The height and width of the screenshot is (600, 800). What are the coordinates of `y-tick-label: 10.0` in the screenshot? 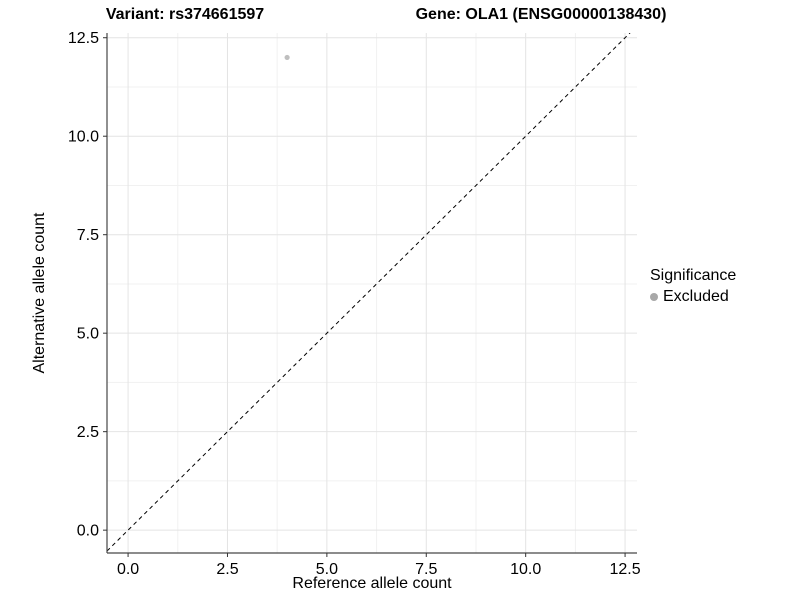 It's located at (83, 137).